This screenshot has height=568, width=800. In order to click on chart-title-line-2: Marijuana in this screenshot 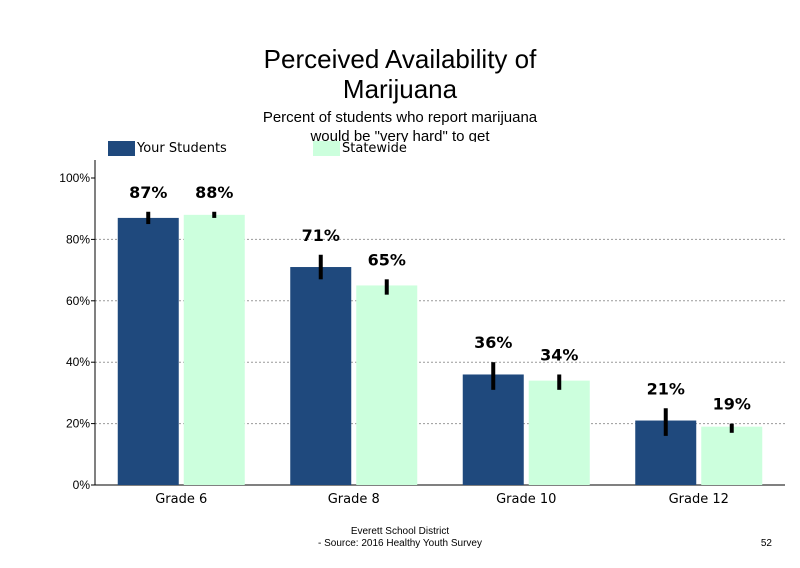, I will do `click(400, 89)`.